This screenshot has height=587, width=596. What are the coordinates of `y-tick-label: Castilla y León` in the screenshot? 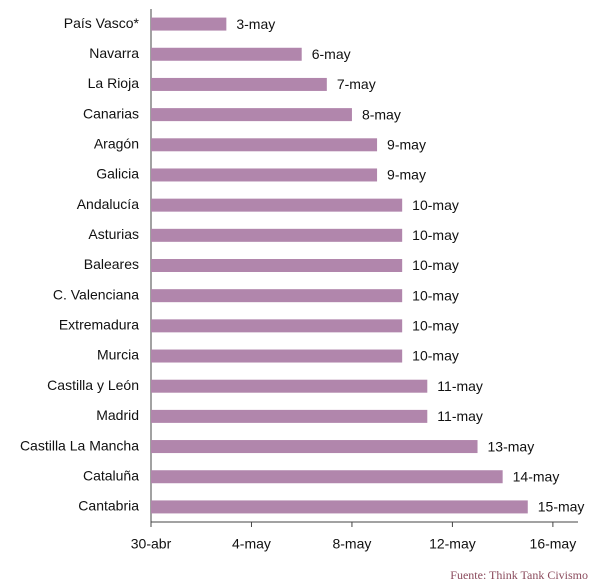 It's located at (93, 385).